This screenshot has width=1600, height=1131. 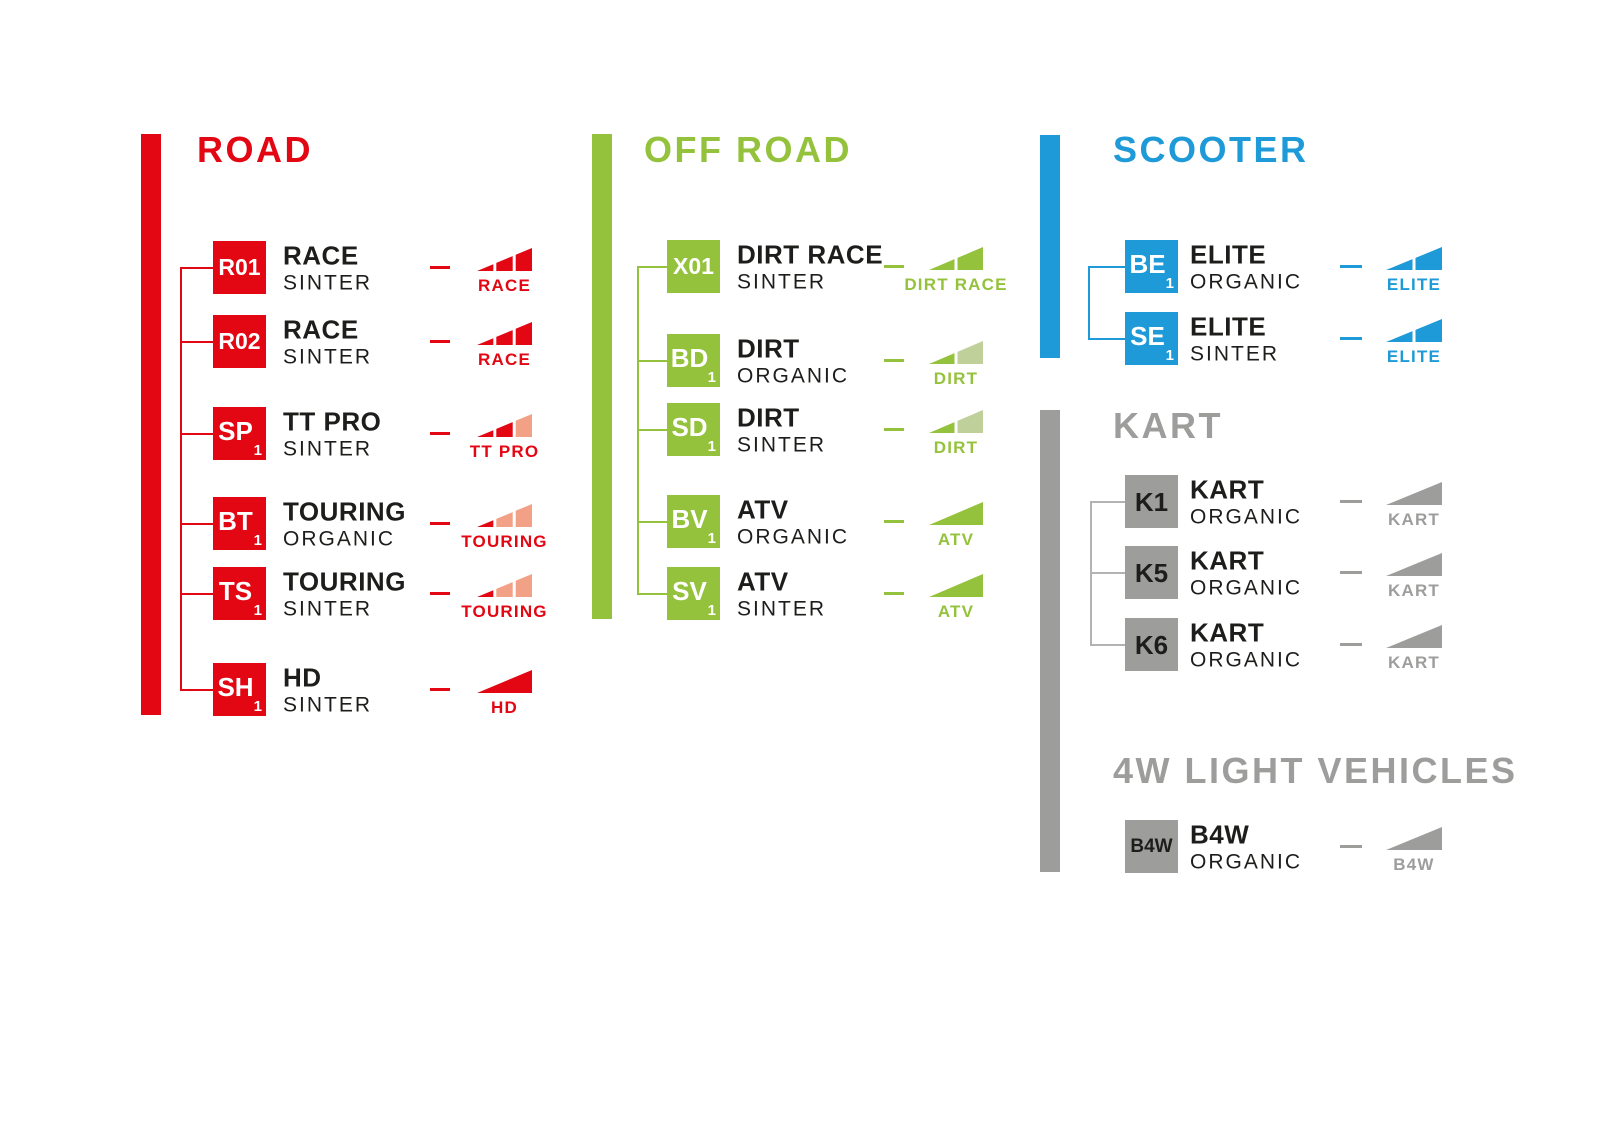 What do you see at coordinates (810, 254) in the screenshot?
I see `product-name: DIRT RACE` at bounding box center [810, 254].